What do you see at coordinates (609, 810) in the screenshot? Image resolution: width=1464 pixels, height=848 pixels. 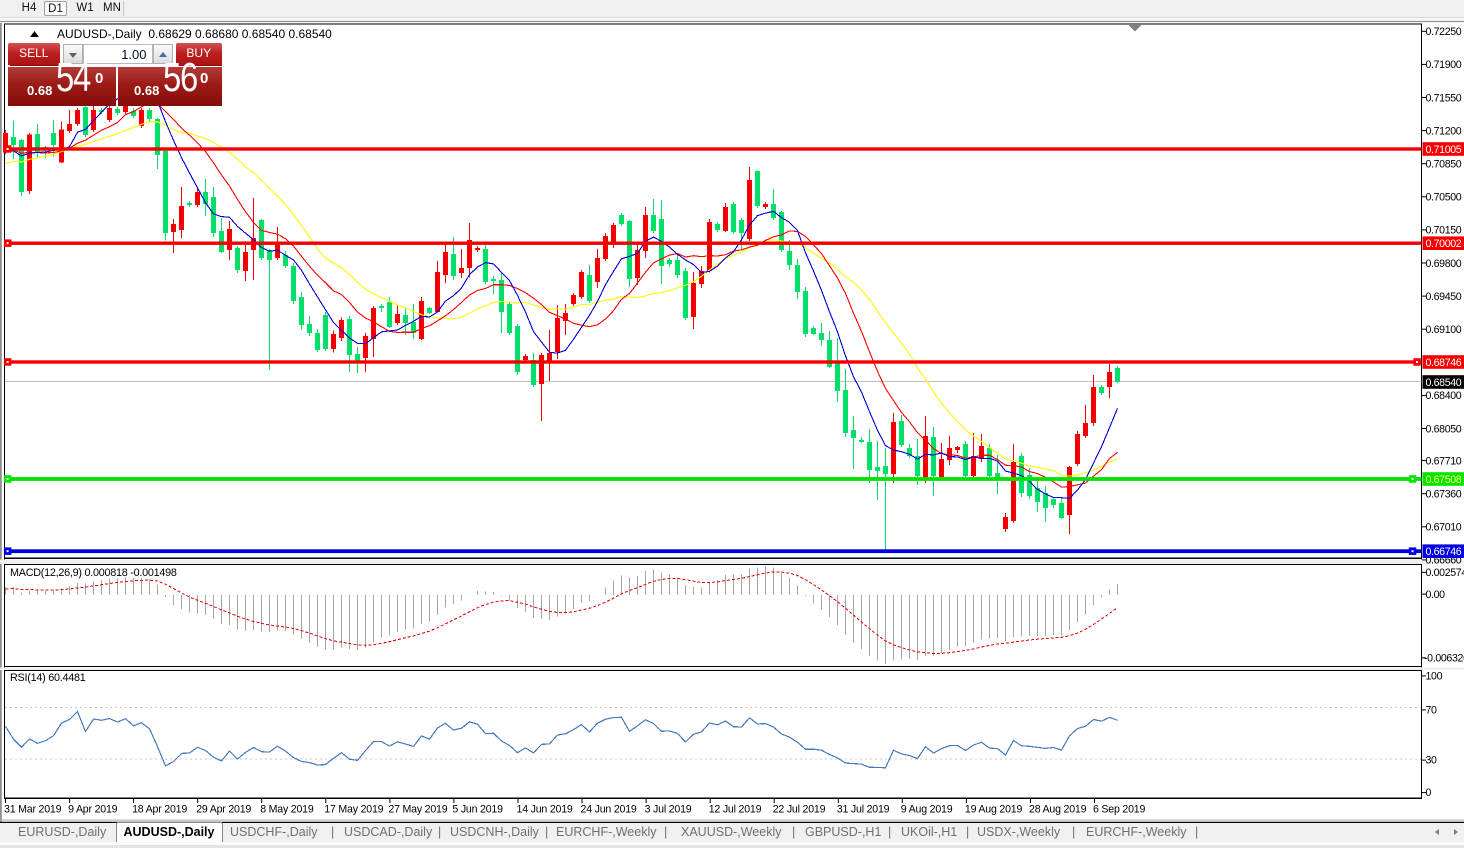 I see `svg-text: 24 Jun 2019` at bounding box center [609, 810].